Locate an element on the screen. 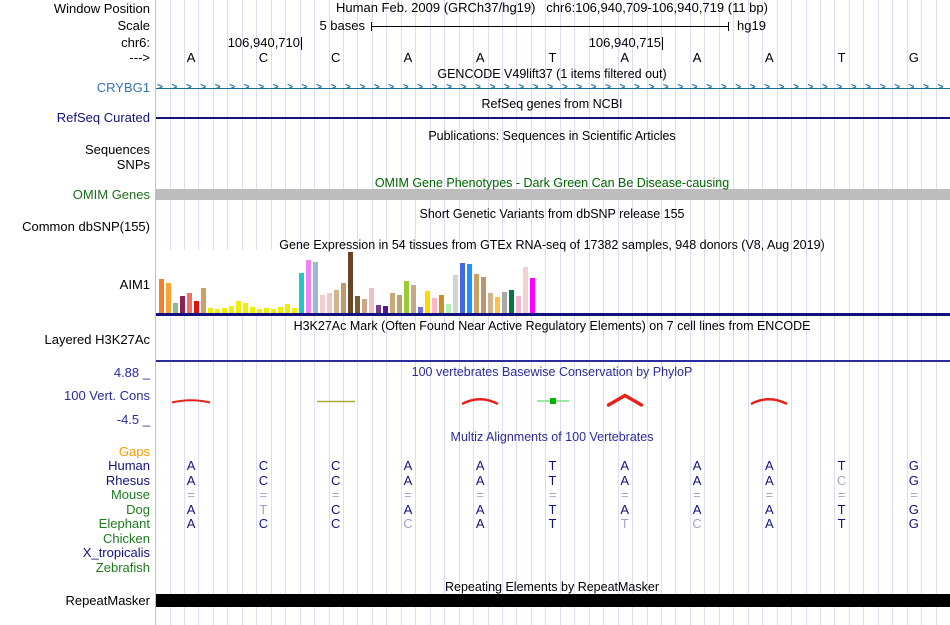 The image size is (950, 625). align-letter: = is located at coordinates (335, 494).